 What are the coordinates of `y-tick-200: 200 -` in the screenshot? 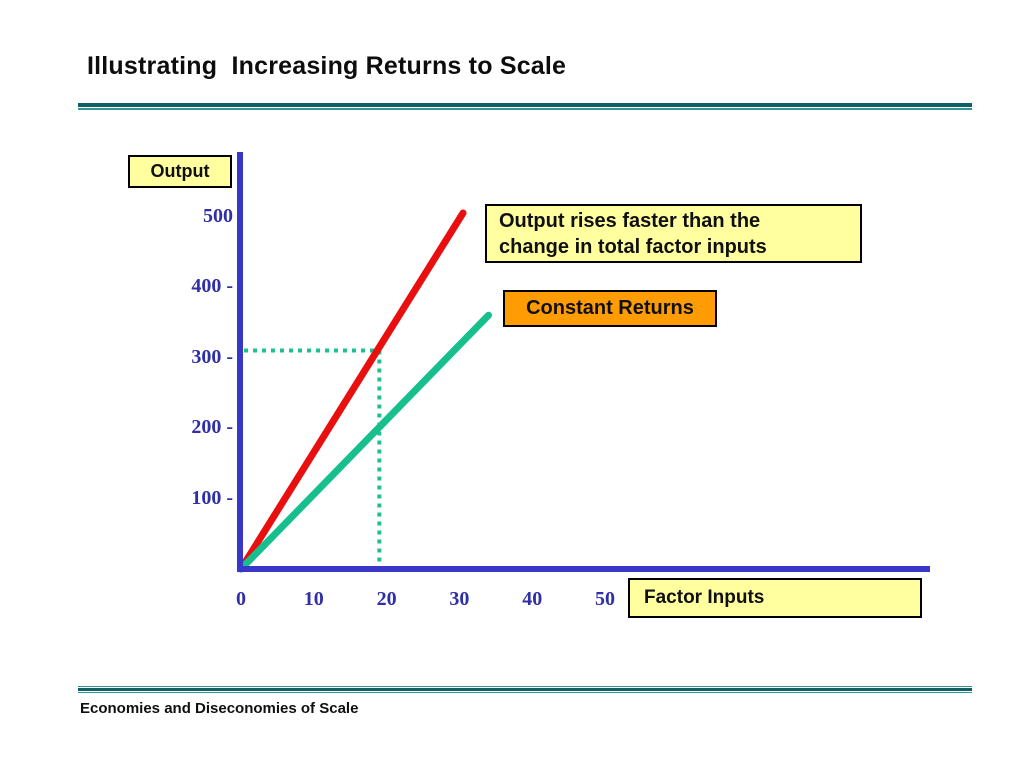 It's located at (212, 427).